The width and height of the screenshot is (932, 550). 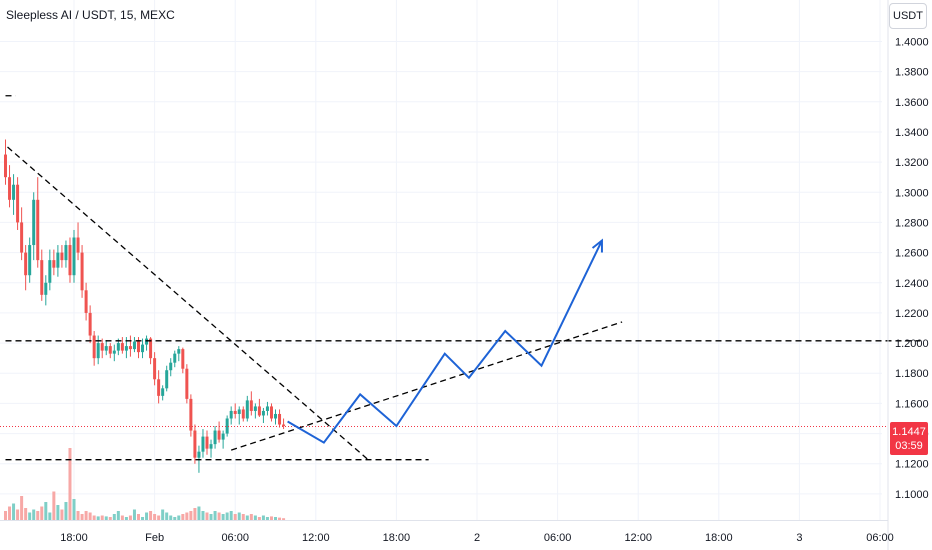 I want to click on trendline, so click(x=426, y=386).